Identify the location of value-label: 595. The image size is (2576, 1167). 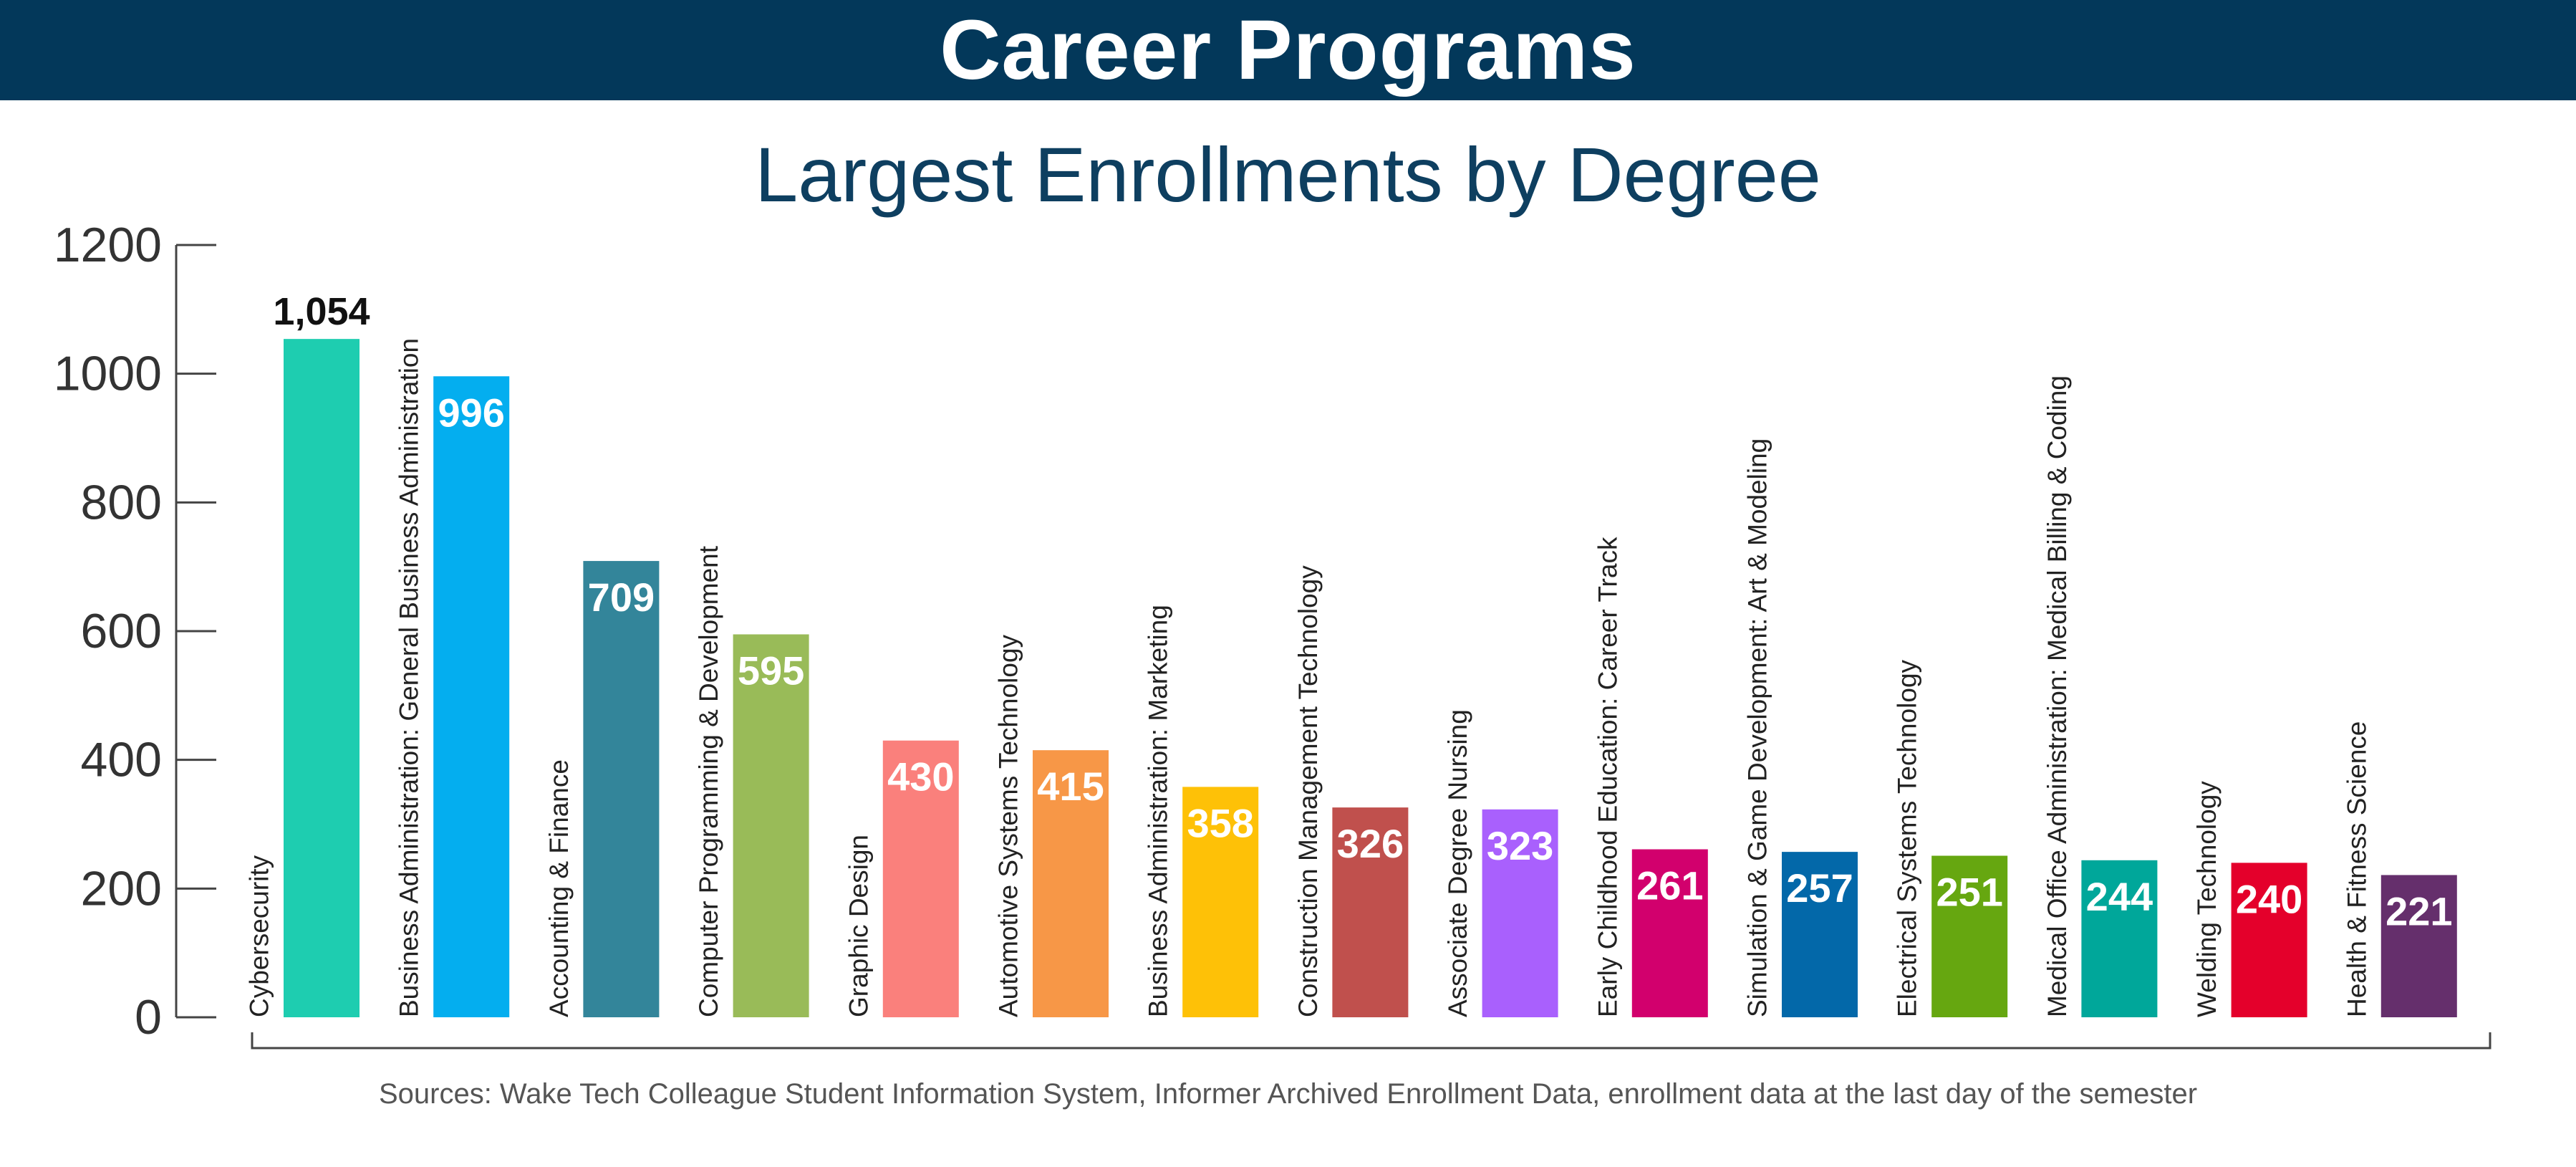
(771, 670).